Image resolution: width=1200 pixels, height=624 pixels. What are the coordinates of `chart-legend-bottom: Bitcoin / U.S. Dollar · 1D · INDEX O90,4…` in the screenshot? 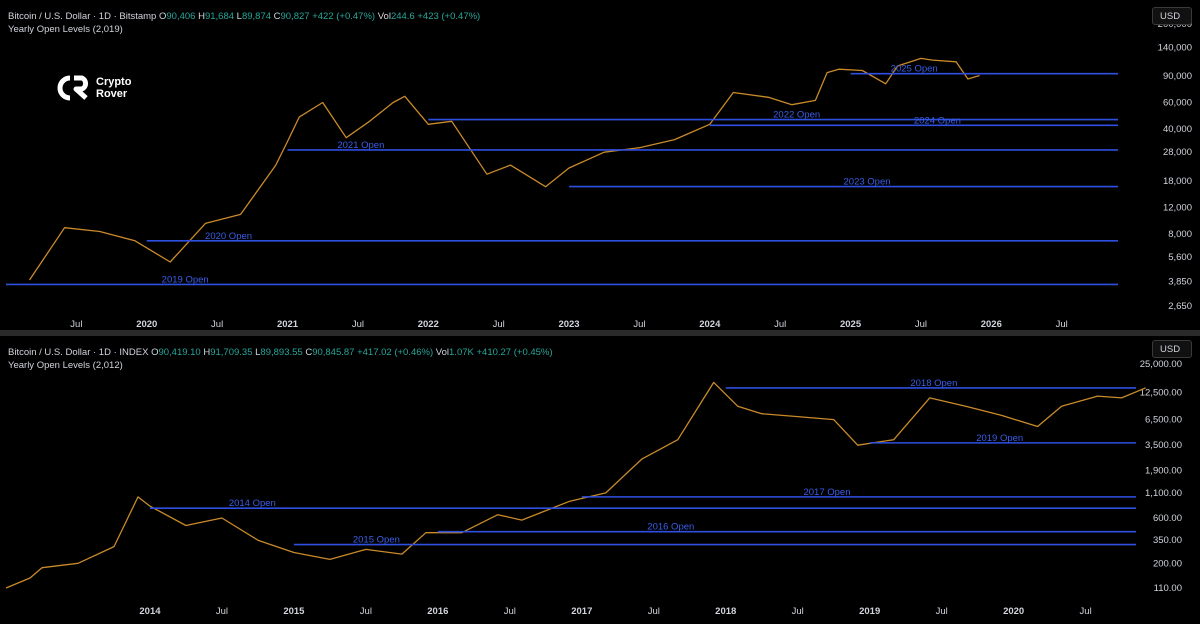 It's located at (280, 359).